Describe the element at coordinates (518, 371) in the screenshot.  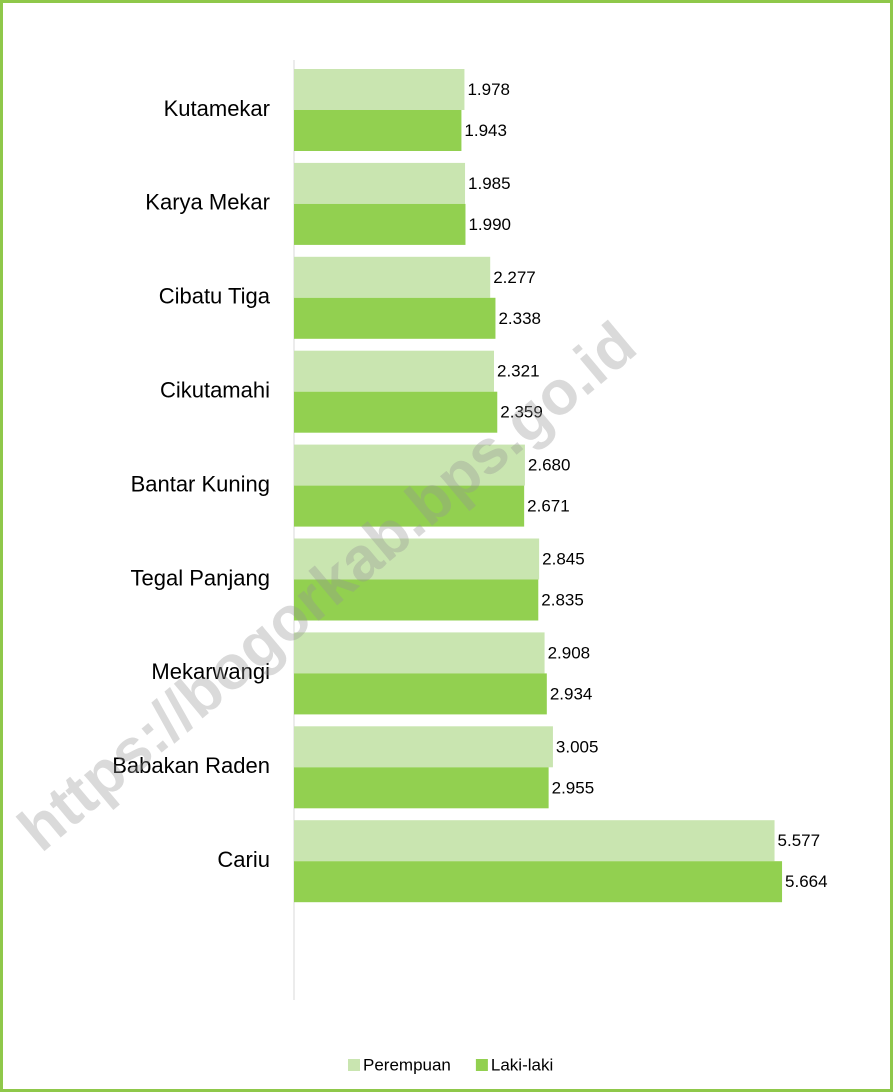
I see `value-label: 2.321` at that location.